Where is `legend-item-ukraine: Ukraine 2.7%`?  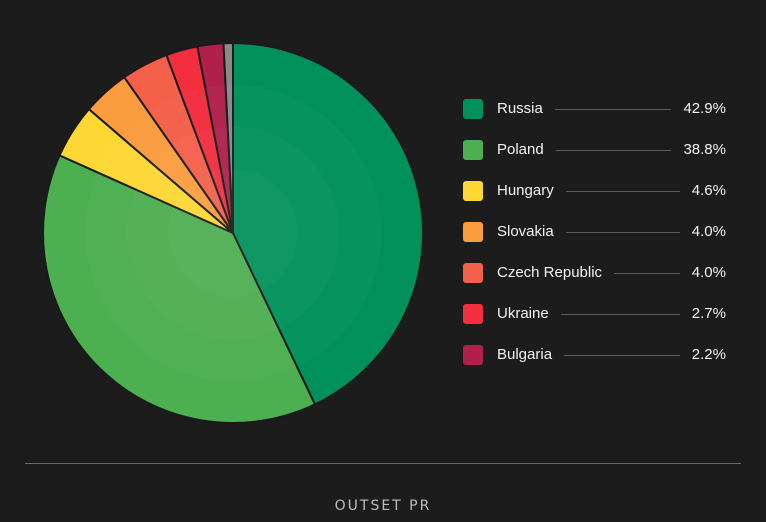
legend-item-ukraine: Ukraine 2.7% is located at coordinates (594, 321).